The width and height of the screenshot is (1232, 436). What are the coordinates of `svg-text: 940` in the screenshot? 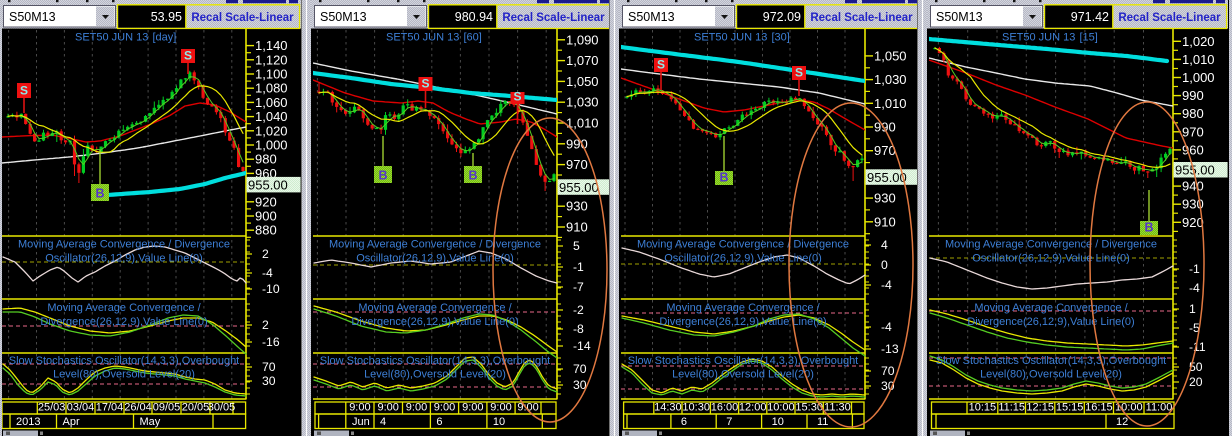 It's located at (1193, 186).